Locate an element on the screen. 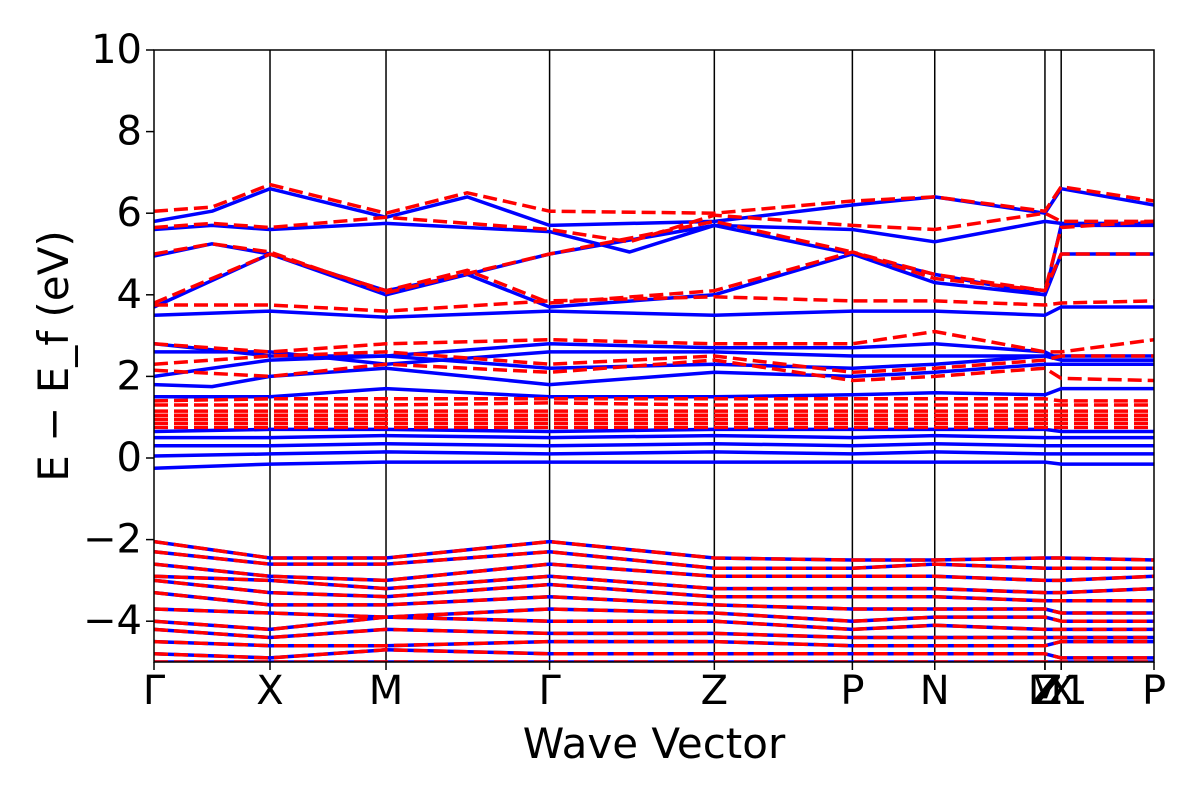 The width and height of the screenshot is (1200, 800). y-tick-label: 10 is located at coordinates (116, 50).